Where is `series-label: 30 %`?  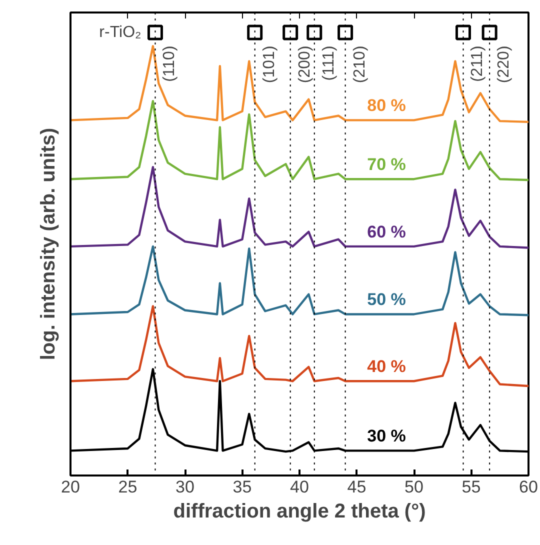
series-label: 30 % is located at coordinates (386, 436).